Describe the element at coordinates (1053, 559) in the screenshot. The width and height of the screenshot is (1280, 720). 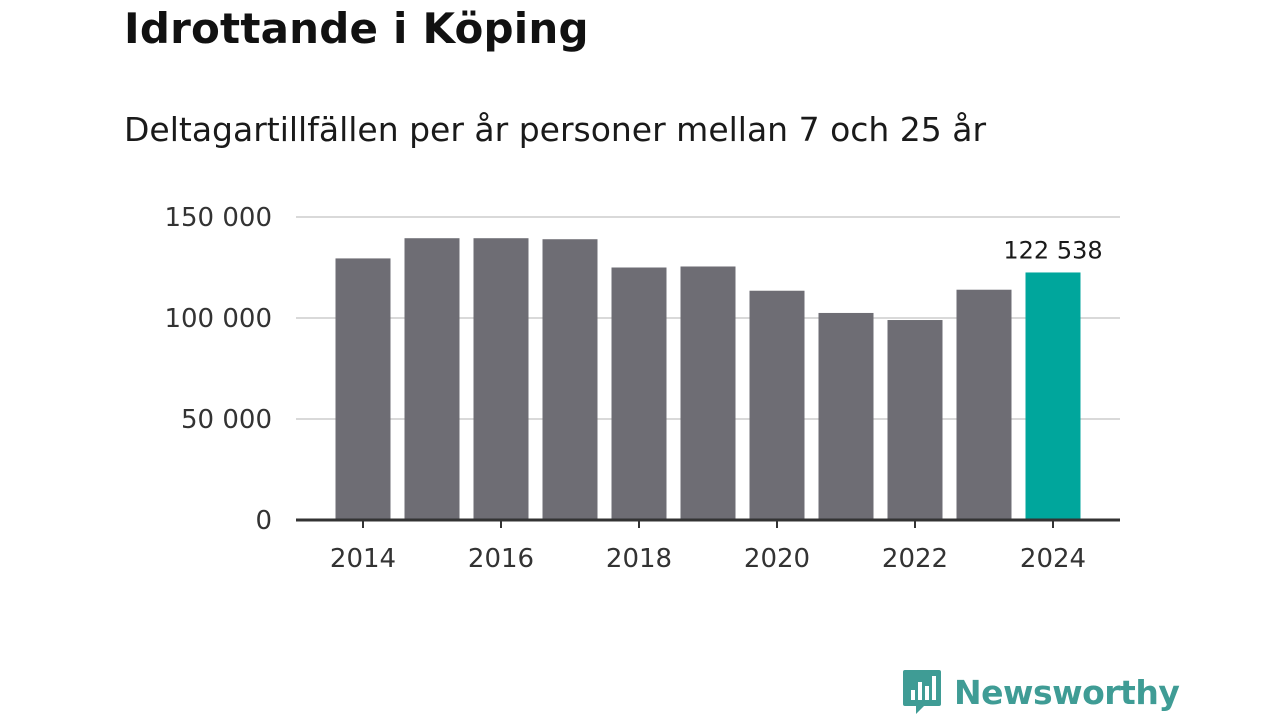
I see `x-tick-label: 2024` at that location.